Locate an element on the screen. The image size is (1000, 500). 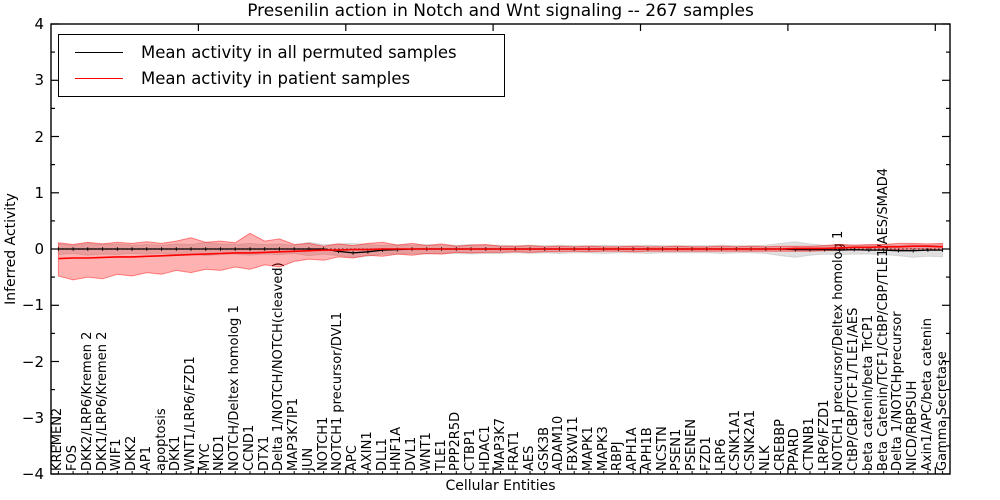
x-tick-label: CTBP1 is located at coordinates (471, 449).